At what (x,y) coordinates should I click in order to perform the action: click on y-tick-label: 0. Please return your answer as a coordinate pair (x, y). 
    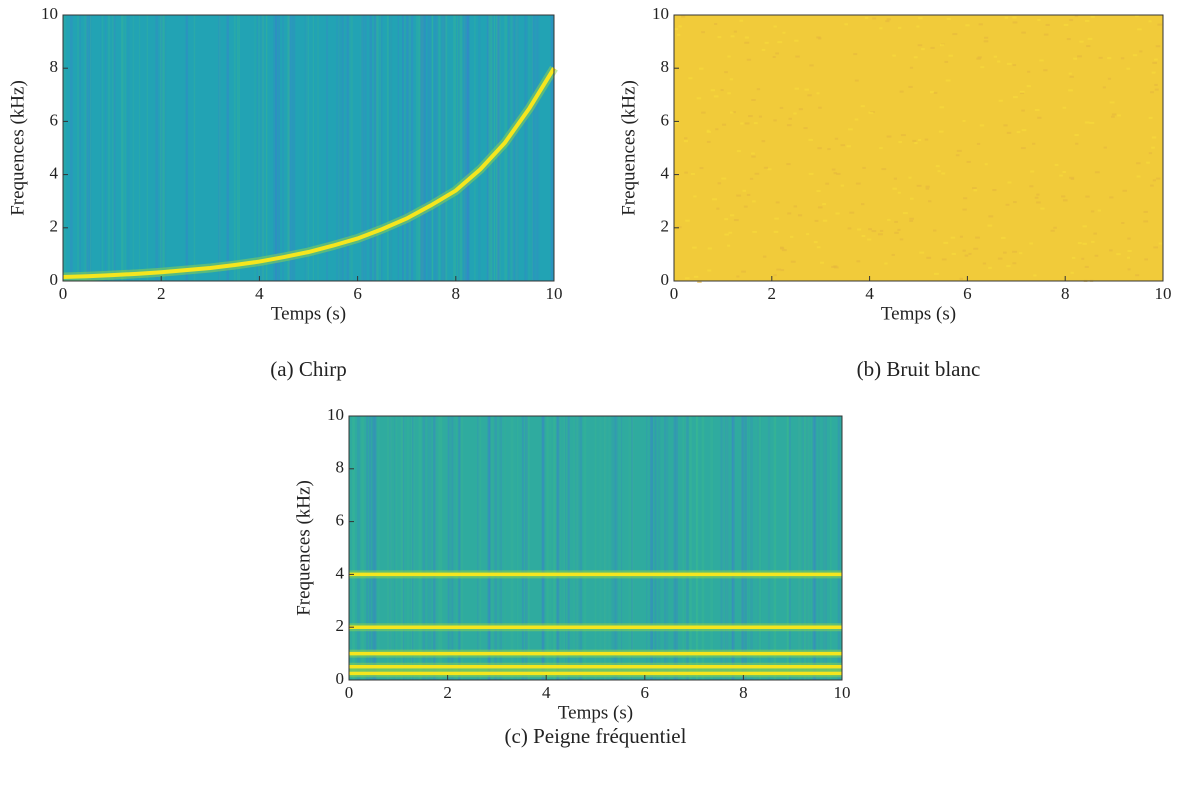
    Looking at the image, I should click on (665, 279).